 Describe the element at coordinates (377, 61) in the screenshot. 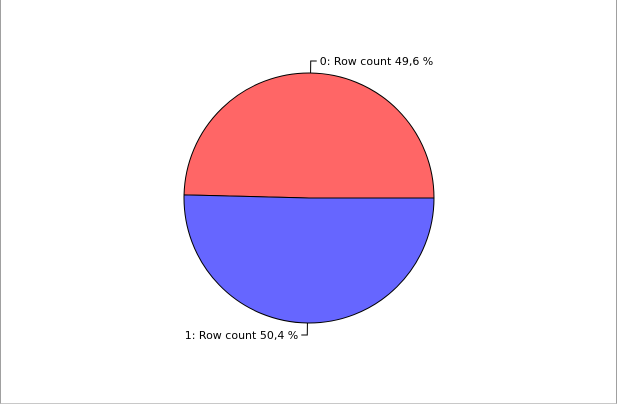

I see `pie-label-0: 0: Row count 49,6 %` at that location.